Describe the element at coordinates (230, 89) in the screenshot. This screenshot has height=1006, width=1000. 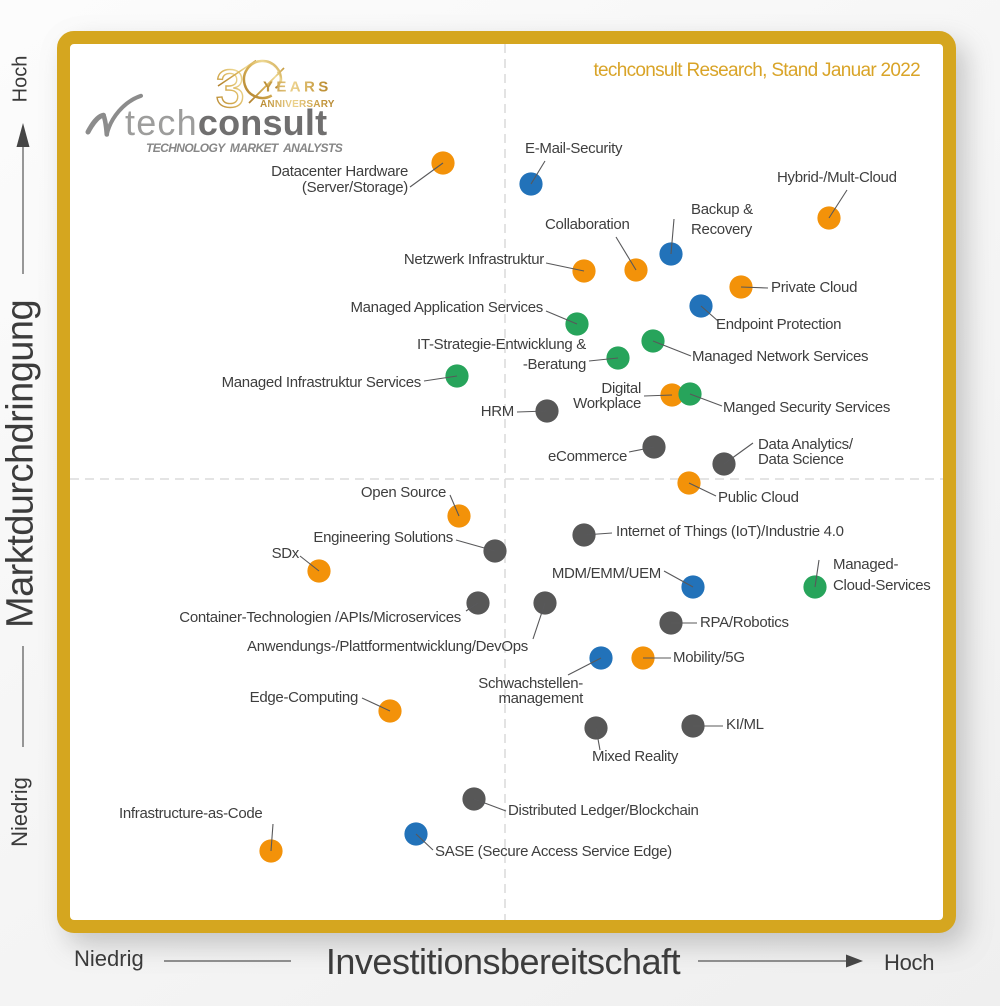
I see `svg-text: 3` at that location.